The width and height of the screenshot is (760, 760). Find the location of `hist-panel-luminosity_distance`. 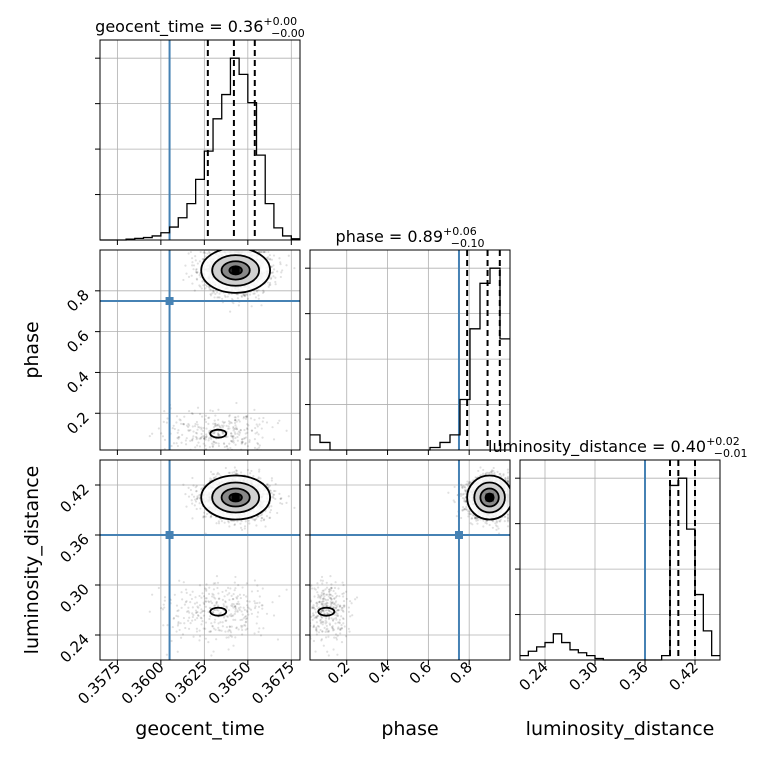

hist-panel-luminosity_distance is located at coordinates (618, 562).